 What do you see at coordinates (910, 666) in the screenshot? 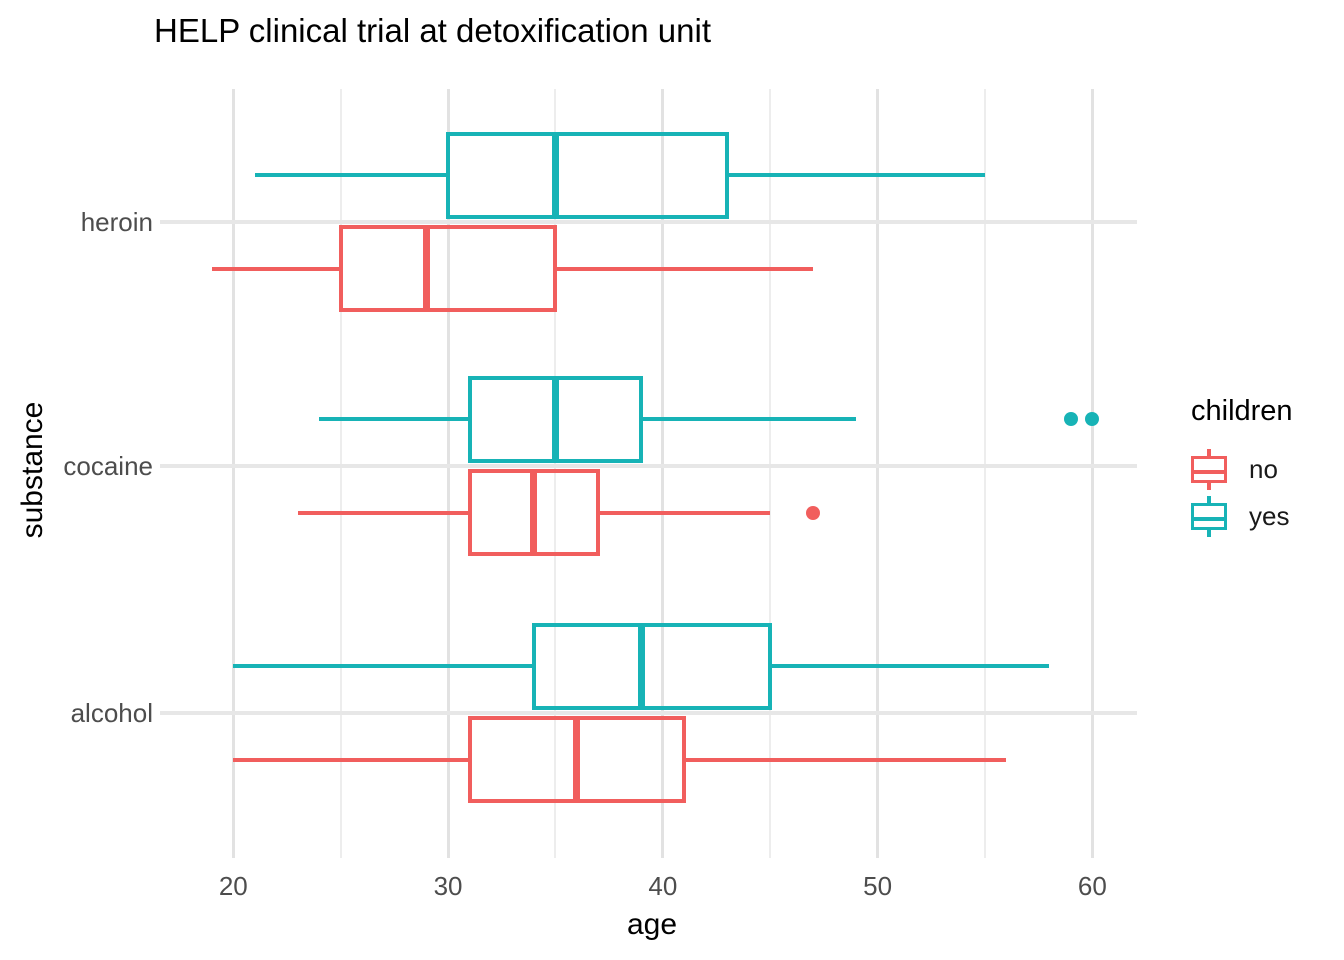
I see `whisker-upper-alcohol-yes` at bounding box center [910, 666].